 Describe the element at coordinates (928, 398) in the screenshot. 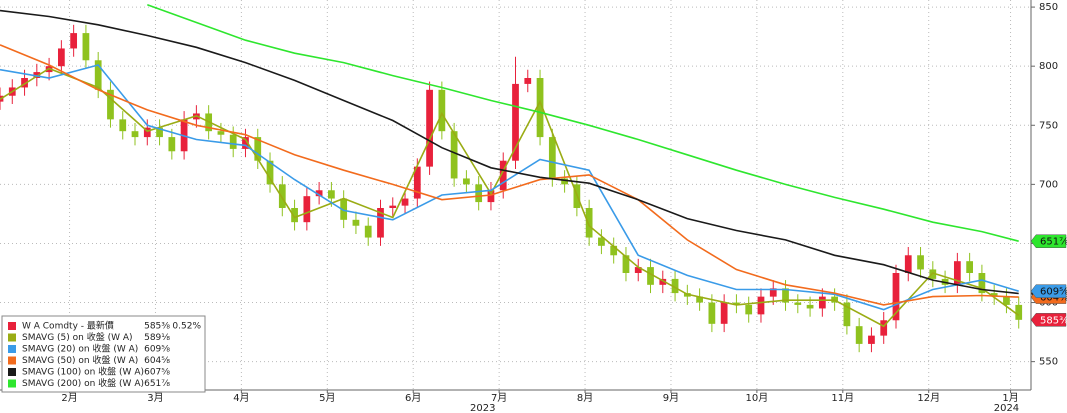

I see `x-tick-label: 12月` at that location.